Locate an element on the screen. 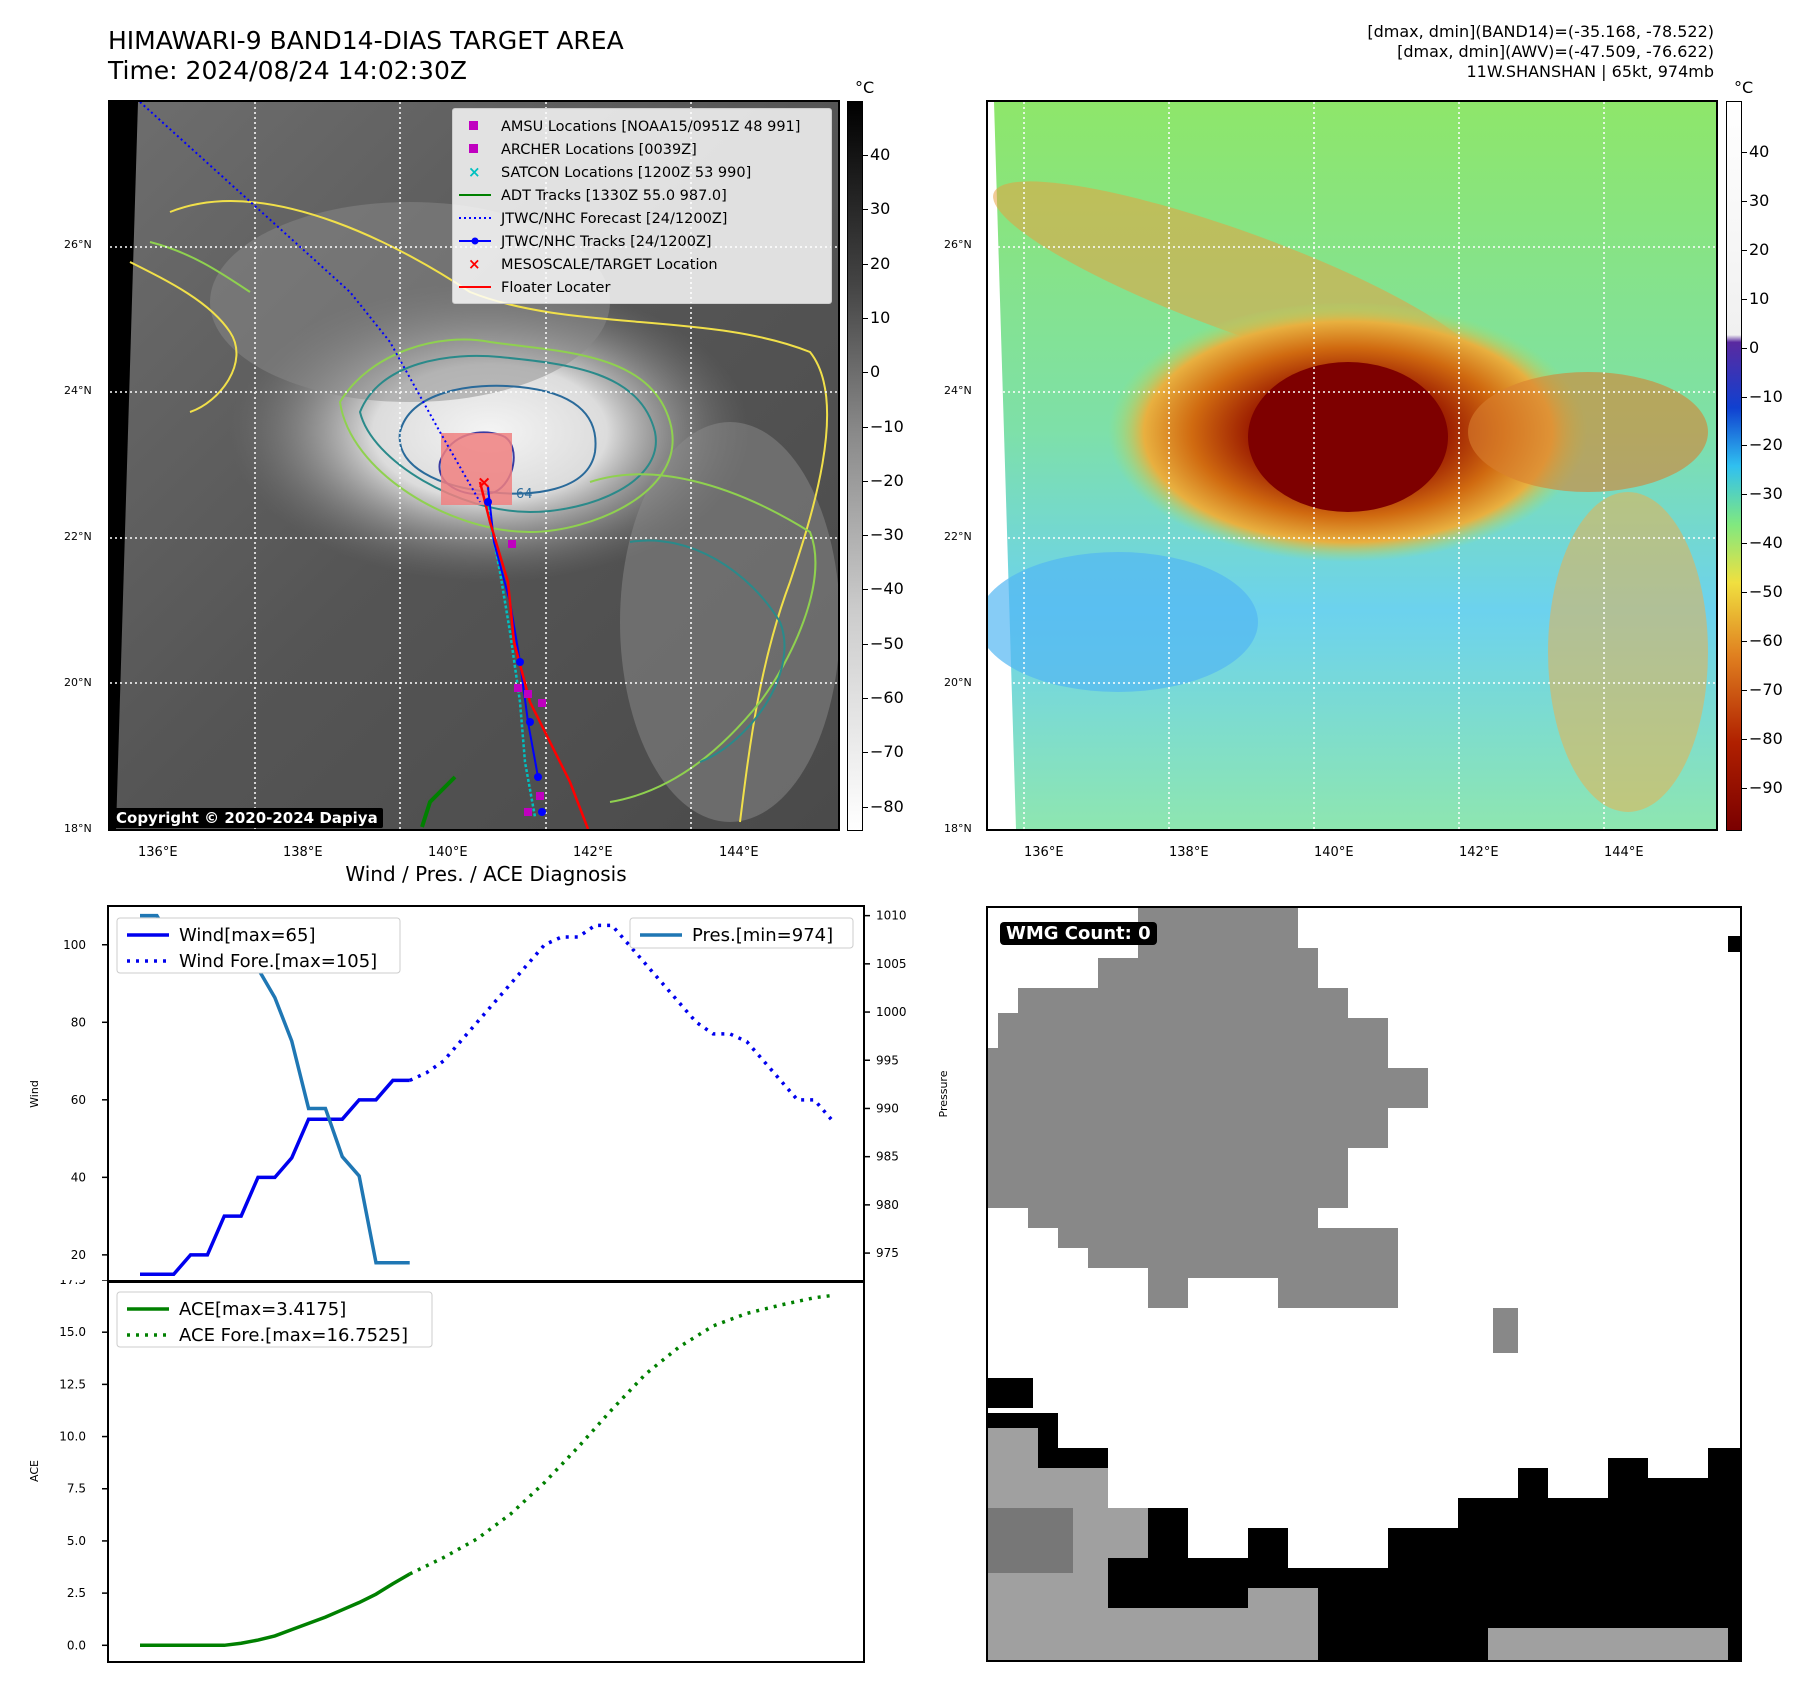 The width and height of the screenshot is (1801, 1690). y2-tick-label: 975 is located at coordinates (887, 1253).